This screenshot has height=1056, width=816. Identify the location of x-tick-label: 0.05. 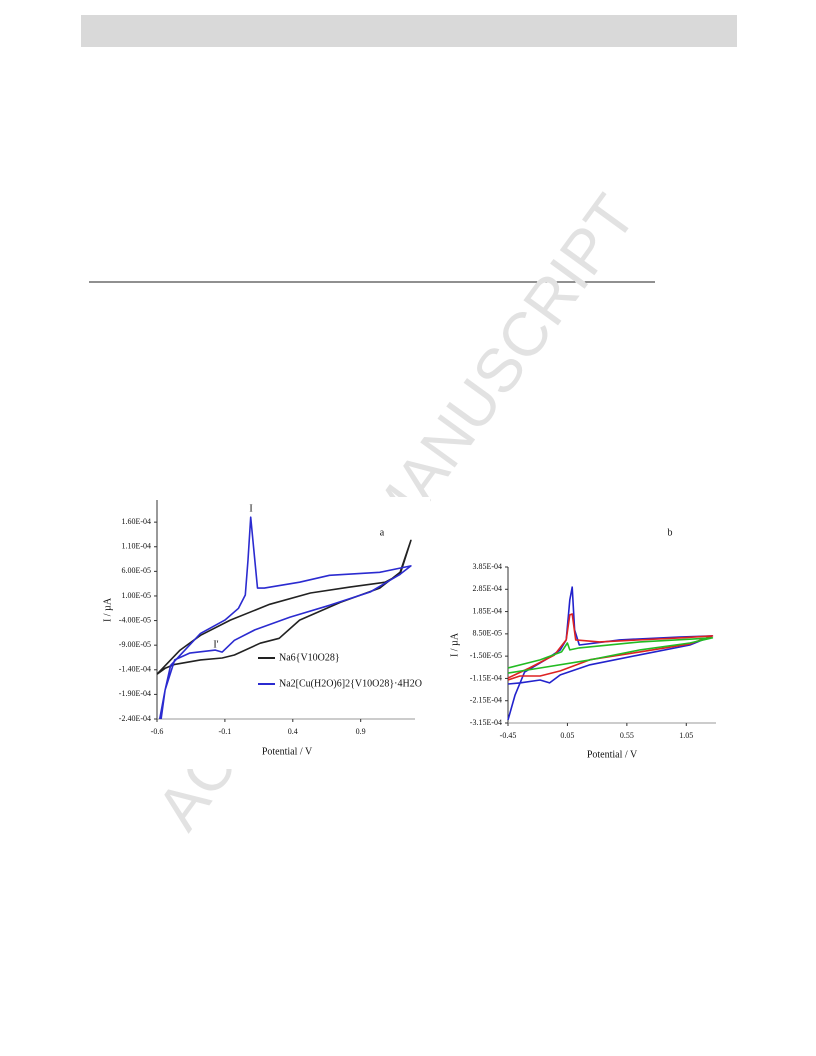
(567, 735).